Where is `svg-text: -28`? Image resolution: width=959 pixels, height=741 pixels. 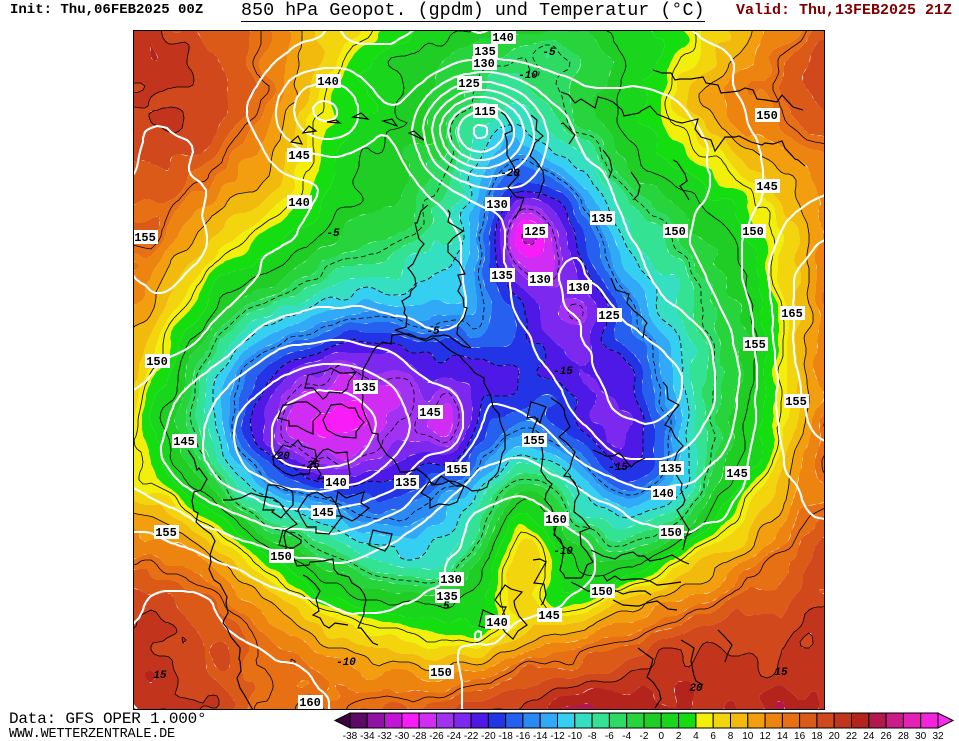
svg-text: -28 is located at coordinates (419, 736).